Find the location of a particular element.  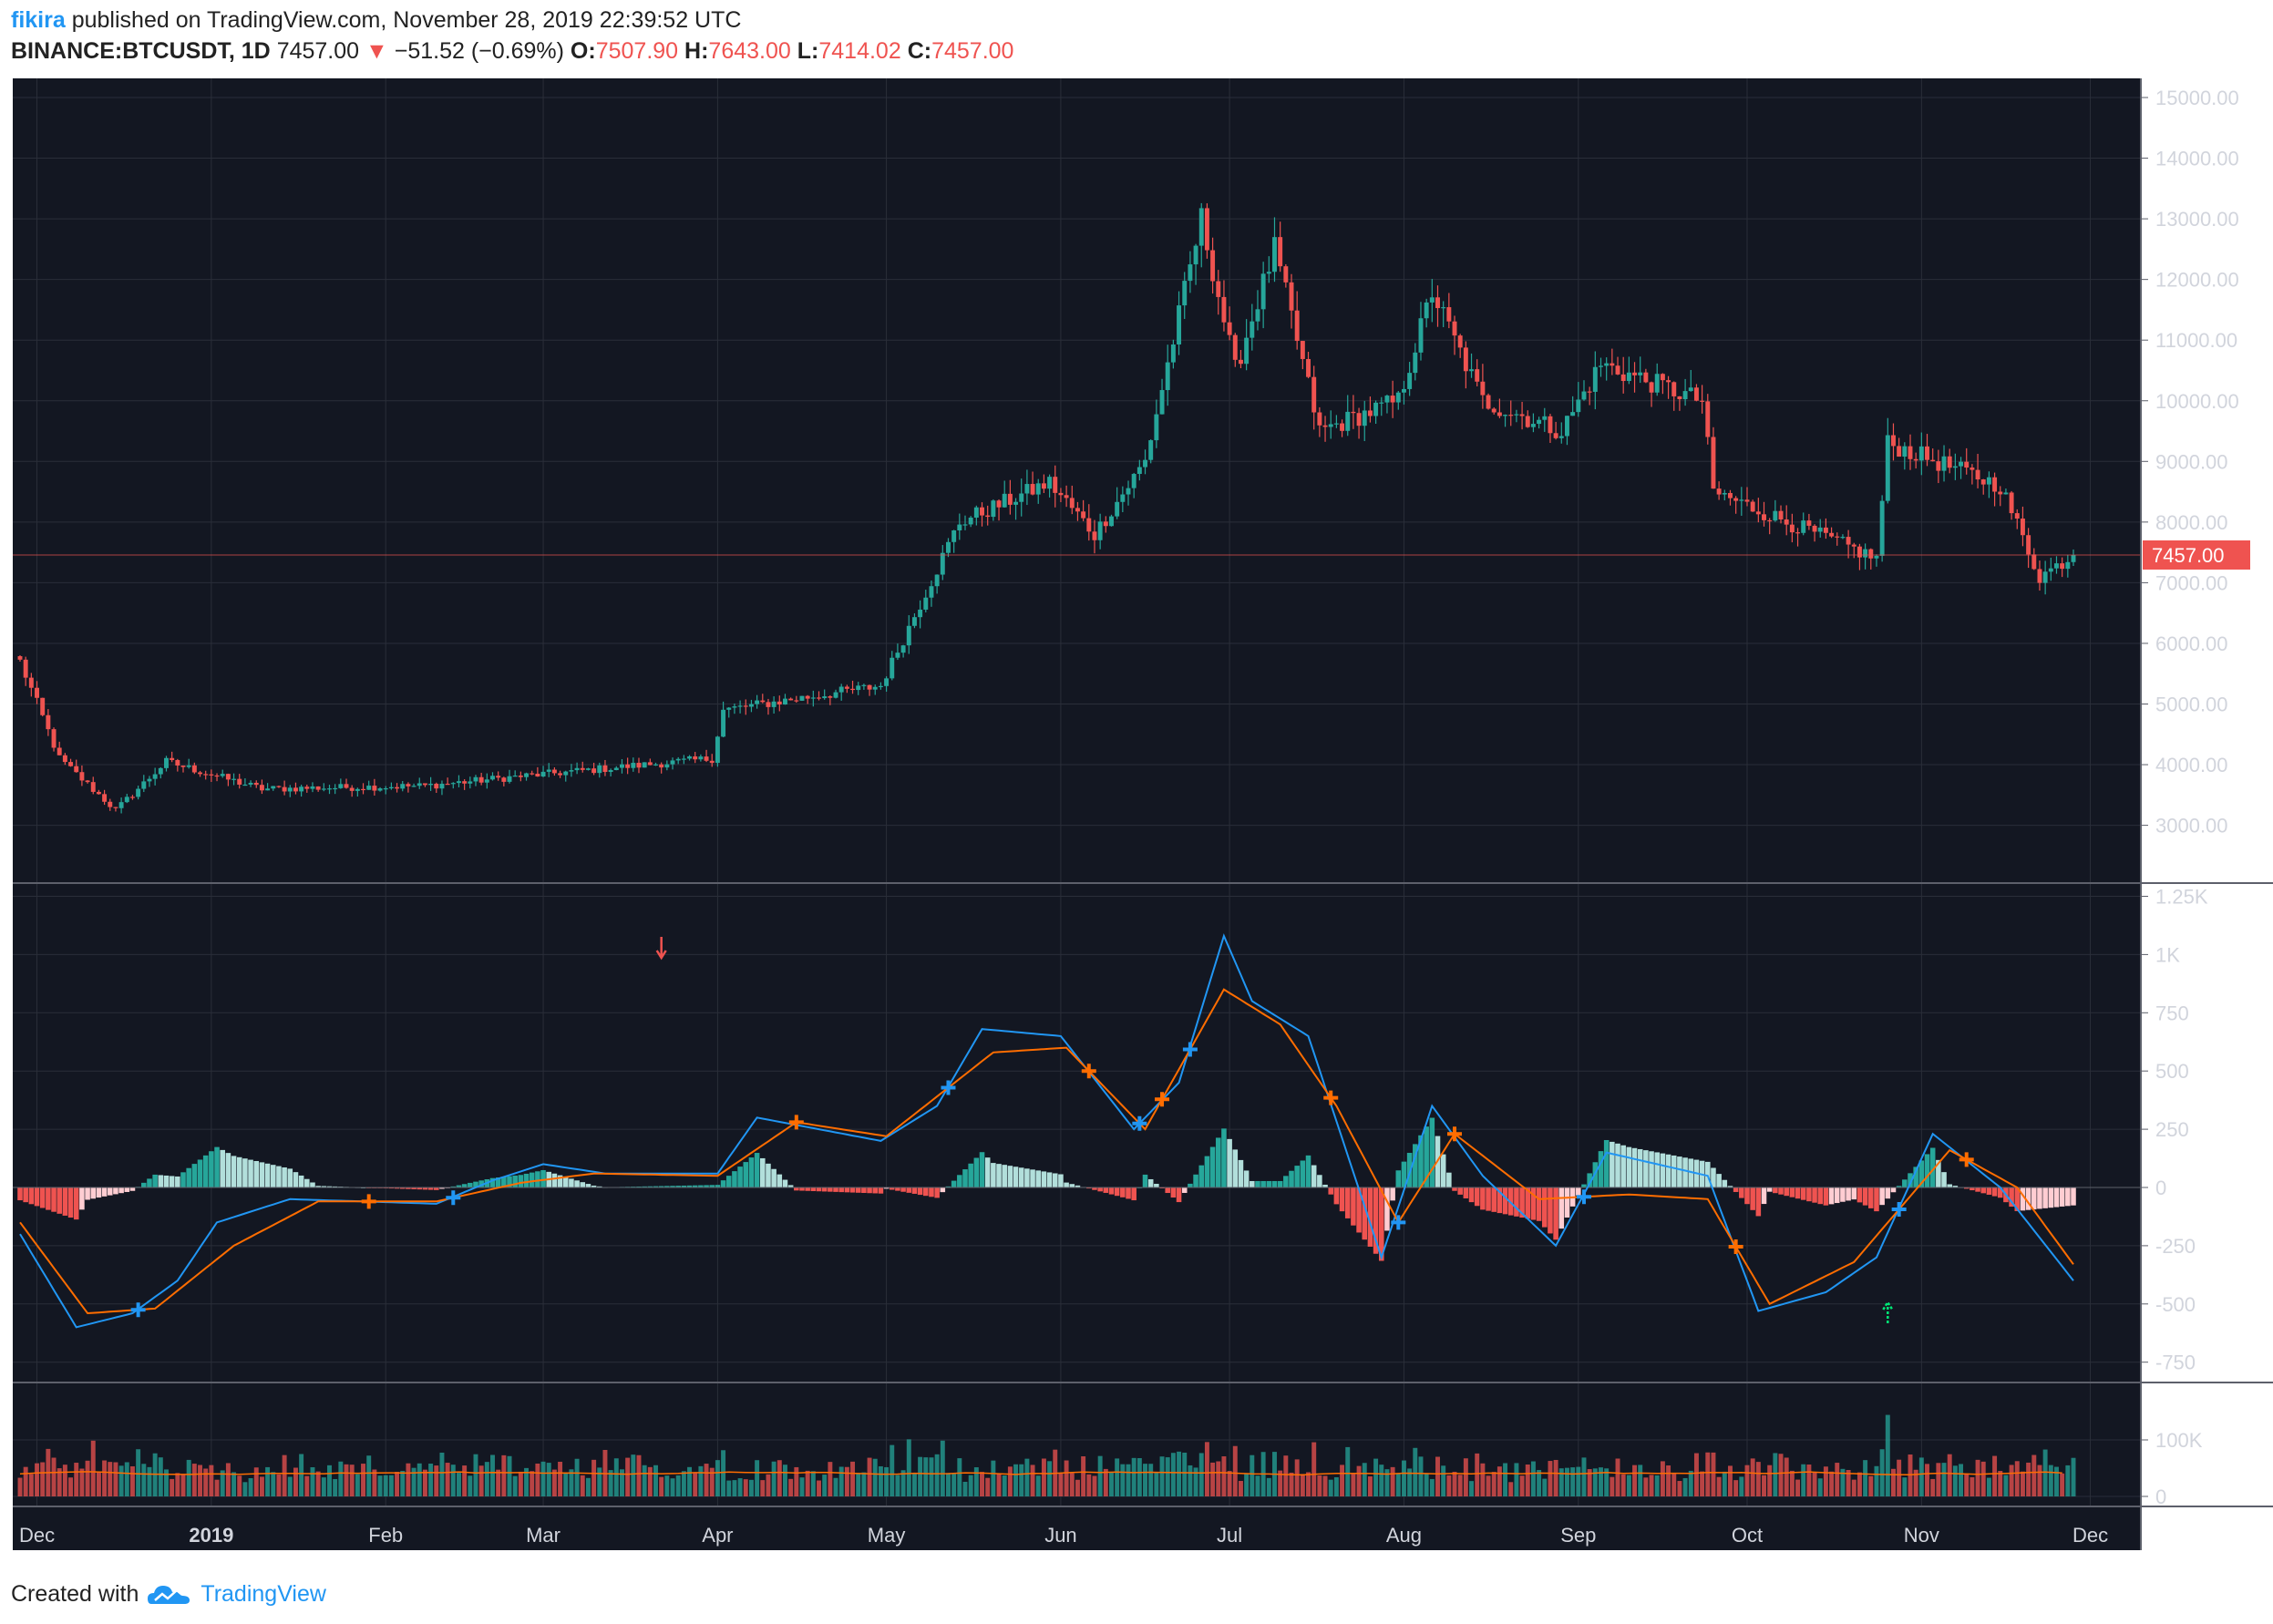

time-tick-label: Apr is located at coordinates (717, 1535).